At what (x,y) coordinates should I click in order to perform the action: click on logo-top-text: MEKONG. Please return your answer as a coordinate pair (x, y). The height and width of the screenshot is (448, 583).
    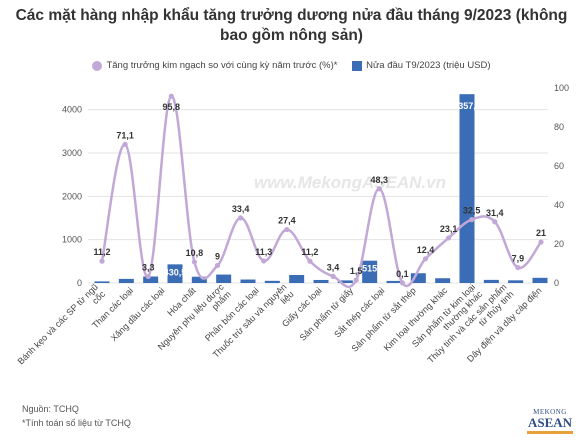
    Looking at the image, I should click on (550, 412).